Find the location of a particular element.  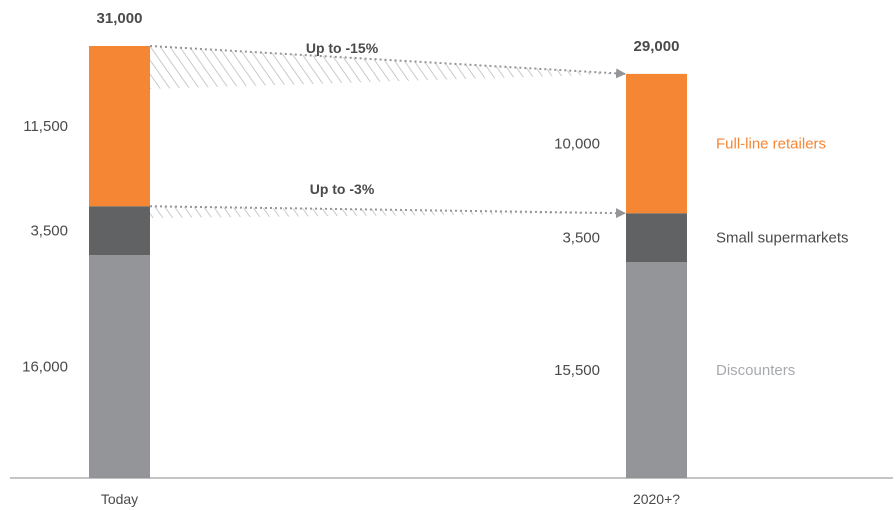

total-label-today: 31,000 is located at coordinates (120, 18).